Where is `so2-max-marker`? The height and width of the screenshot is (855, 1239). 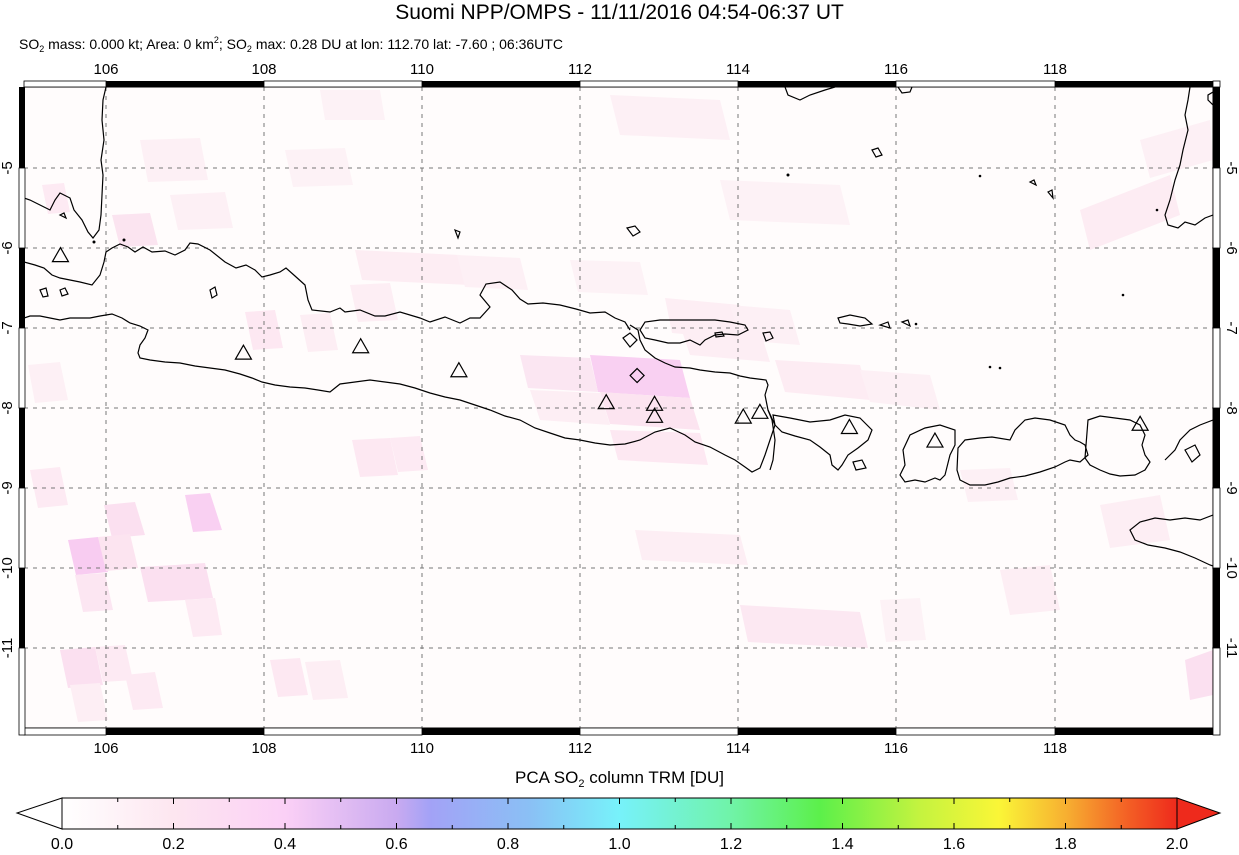
so2-max-marker is located at coordinates (637, 375).